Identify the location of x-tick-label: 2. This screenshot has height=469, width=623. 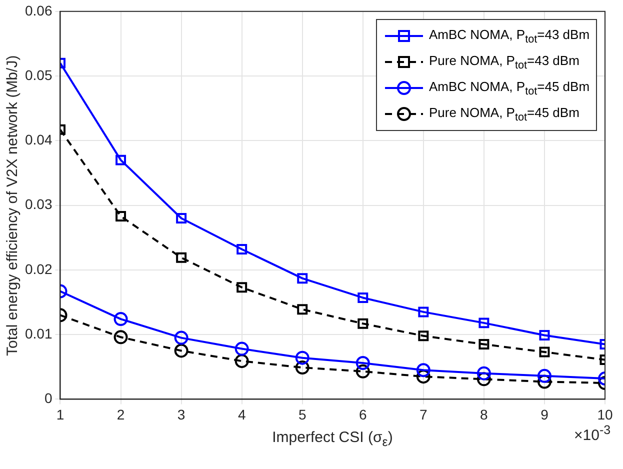
(120, 414).